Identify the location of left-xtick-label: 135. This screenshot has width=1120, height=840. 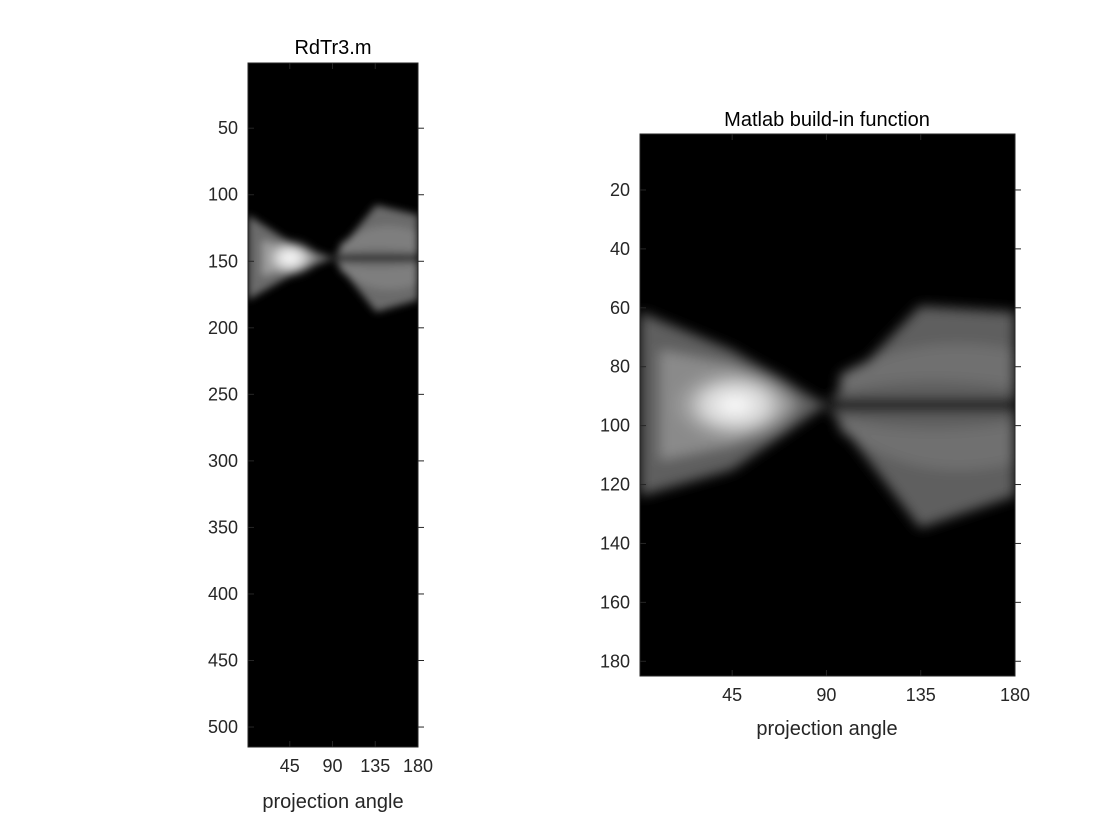
(375, 766).